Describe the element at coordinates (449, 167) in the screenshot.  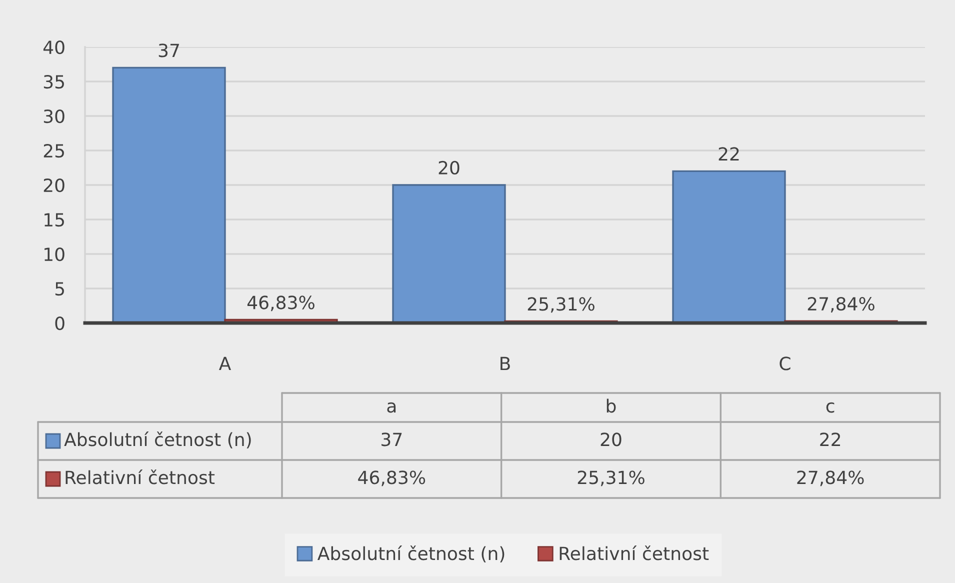
I see `data-label: 20` at that location.